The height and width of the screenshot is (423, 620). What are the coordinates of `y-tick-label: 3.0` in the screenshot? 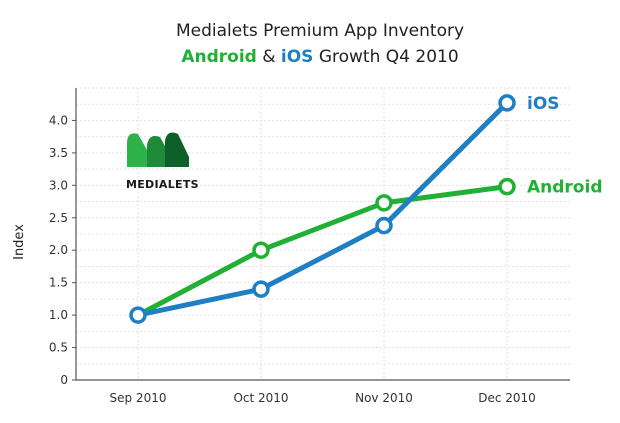 It's located at (58, 185).